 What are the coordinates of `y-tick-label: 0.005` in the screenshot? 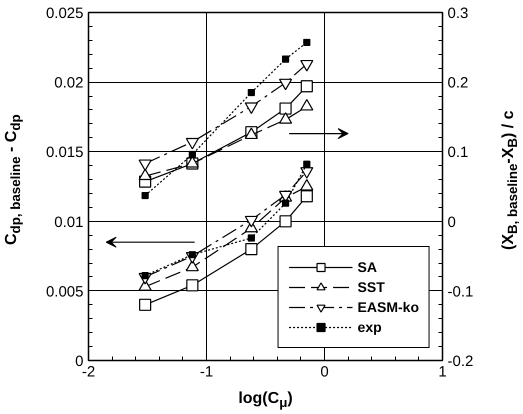 It's located at (65, 291).